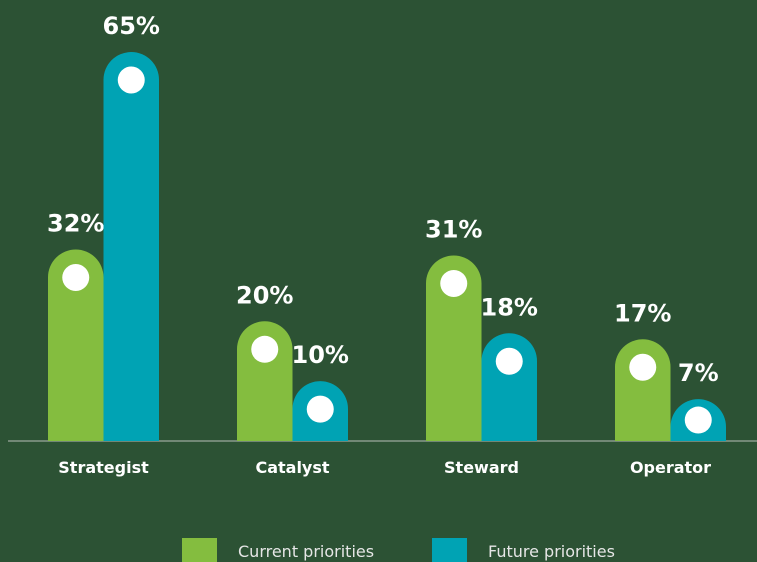  What do you see at coordinates (481, 467) in the screenshot?
I see `x-tick-label: Steward` at bounding box center [481, 467].